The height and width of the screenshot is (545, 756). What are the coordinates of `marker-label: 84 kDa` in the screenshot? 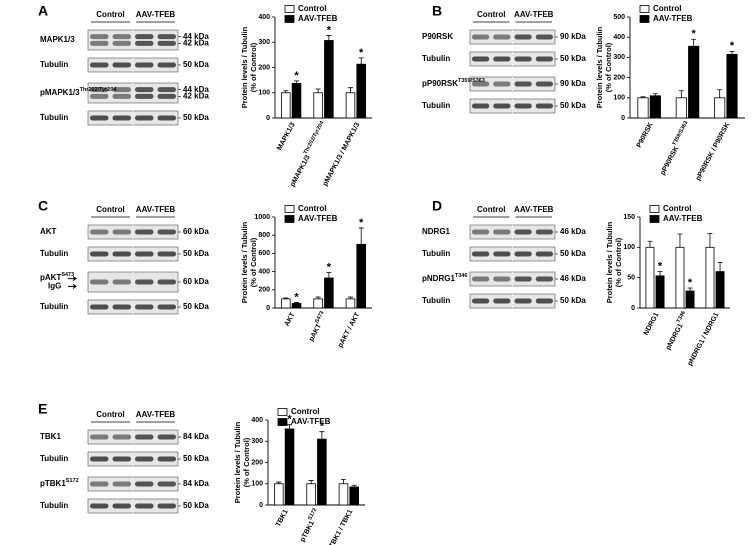 It's located at (196, 436).